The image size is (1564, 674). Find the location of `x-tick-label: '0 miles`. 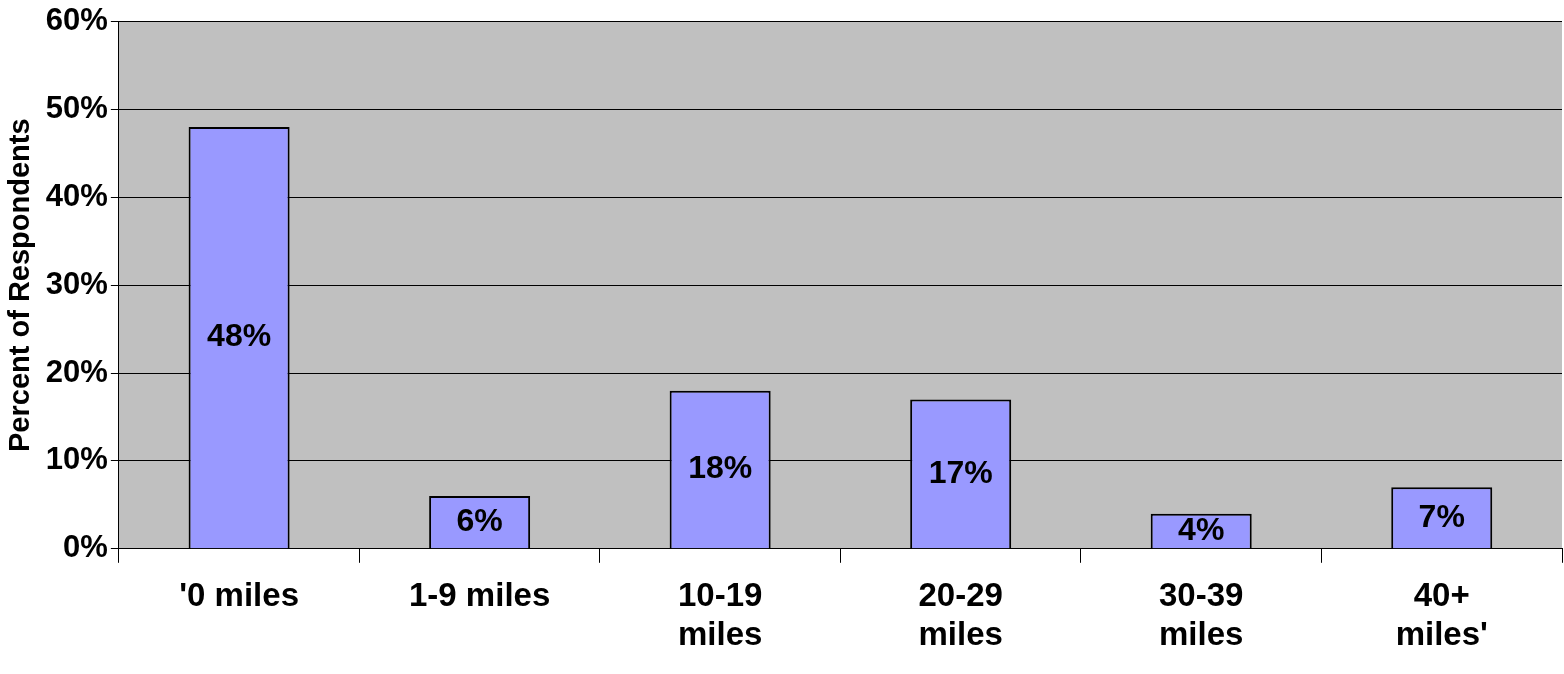

x-tick-label: '0 miles is located at coordinates (239, 594).